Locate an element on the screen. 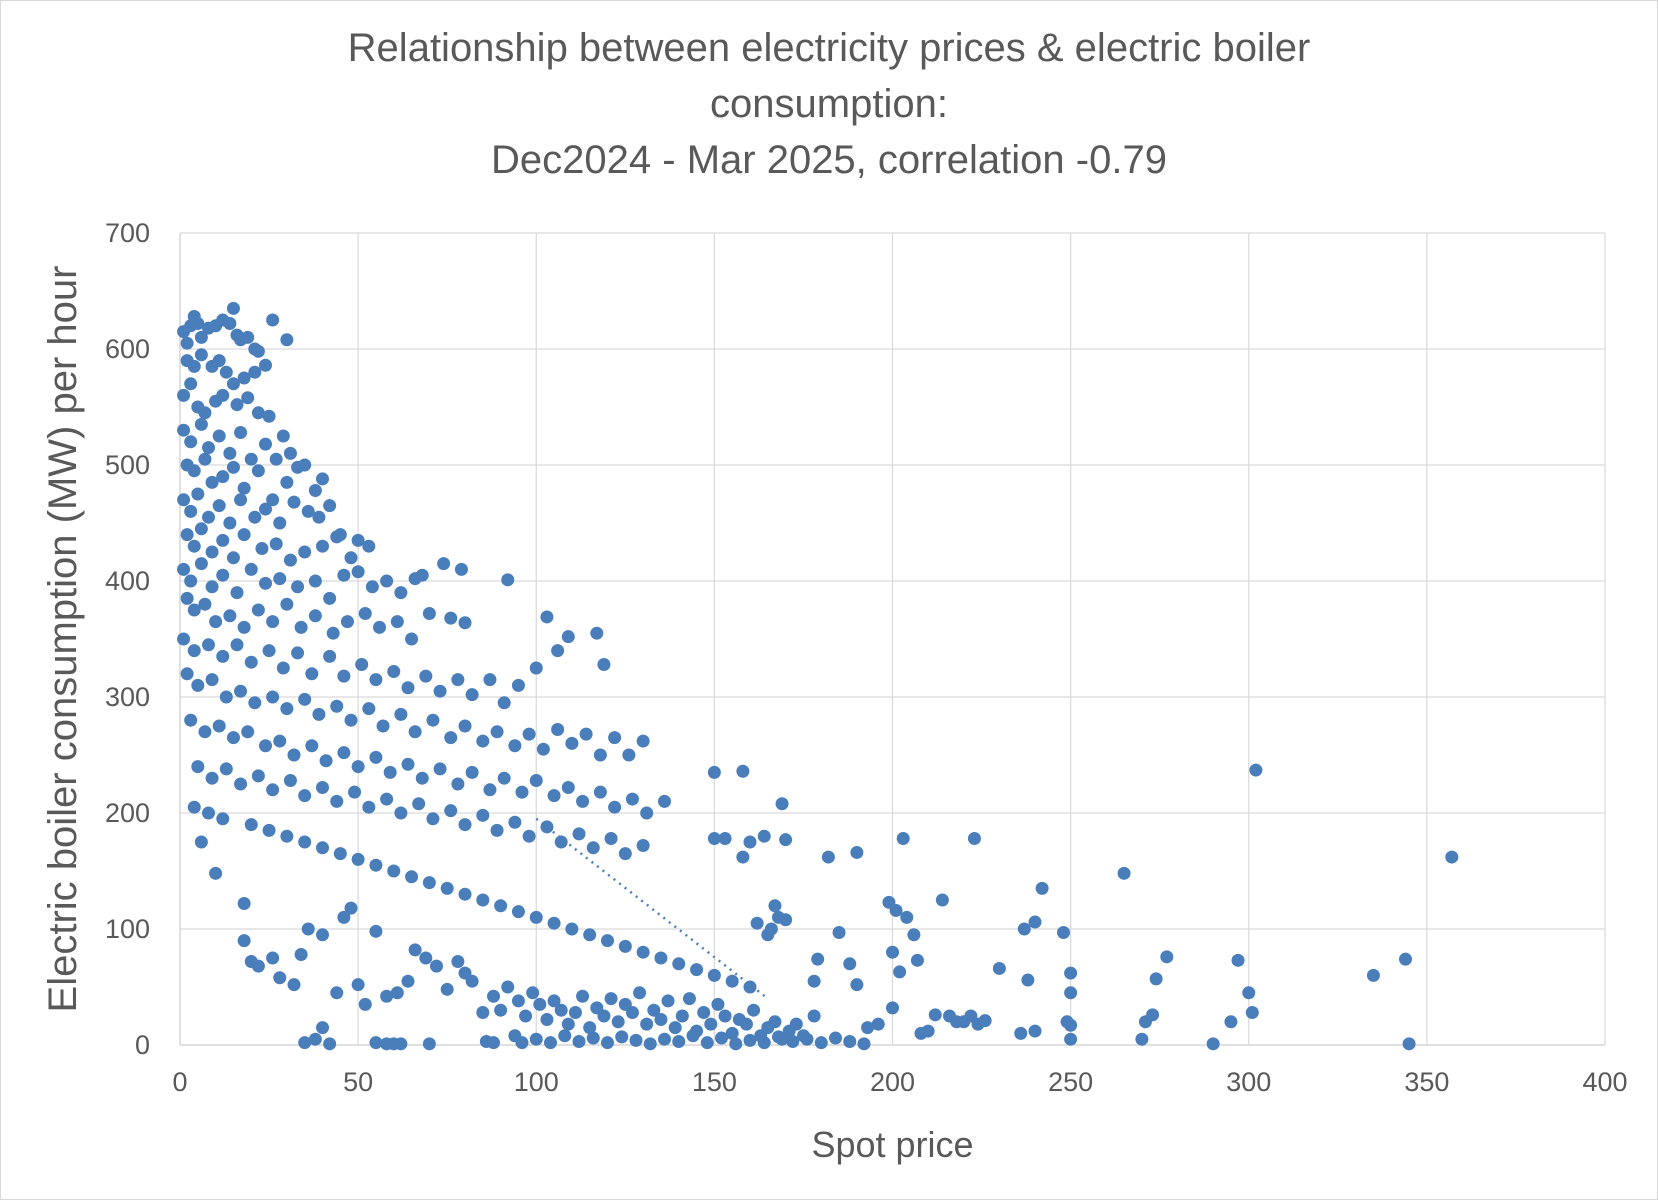 This screenshot has width=1658, height=1200. y-tick-label: 700 is located at coordinates (127, 233).